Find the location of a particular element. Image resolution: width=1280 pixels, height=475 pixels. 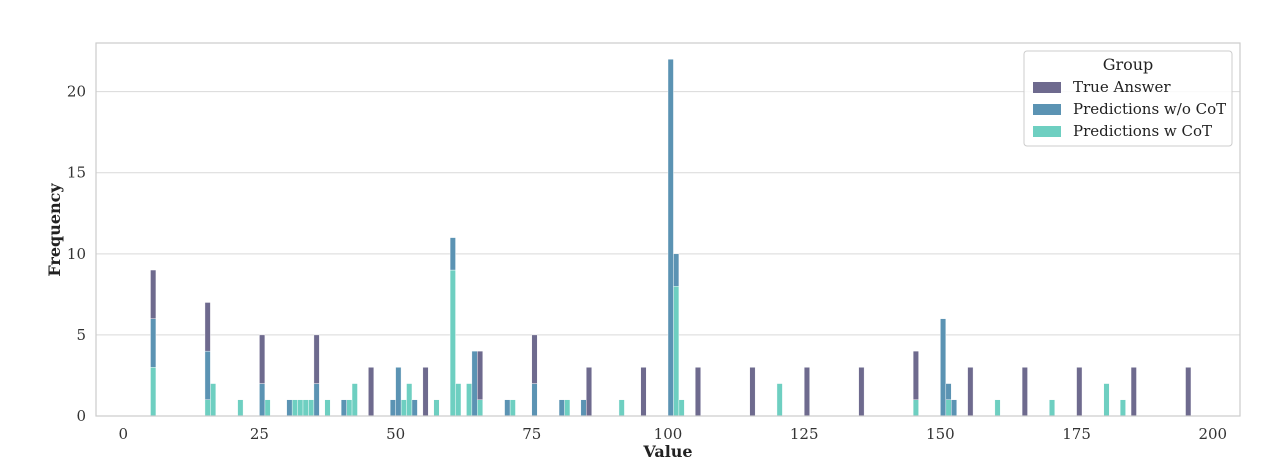

x-axis-label: Value is located at coordinates (667, 451).